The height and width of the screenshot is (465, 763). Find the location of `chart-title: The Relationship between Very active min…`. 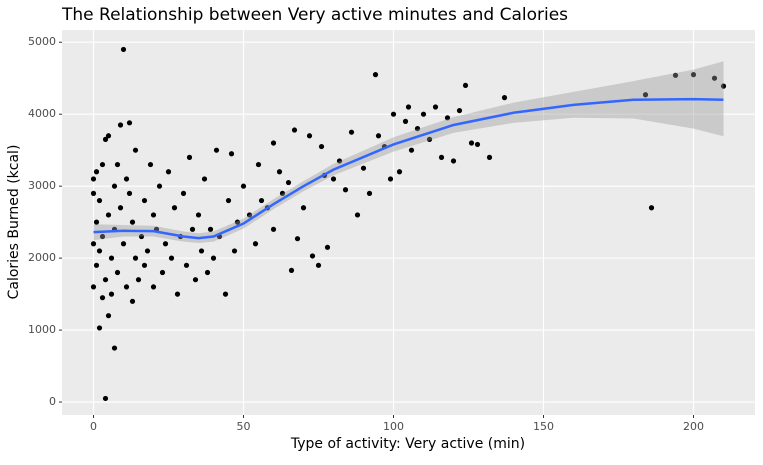

chart-title: The Relationship between Very active min… is located at coordinates (314, 15).